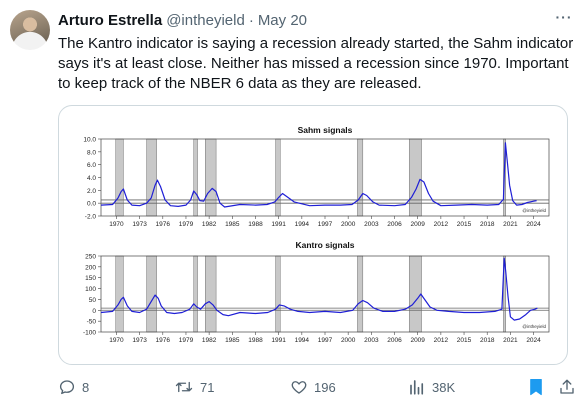 This screenshot has width=580, height=411. Describe the element at coordinates (30, 30) in the screenshot. I see `avatar` at that location.